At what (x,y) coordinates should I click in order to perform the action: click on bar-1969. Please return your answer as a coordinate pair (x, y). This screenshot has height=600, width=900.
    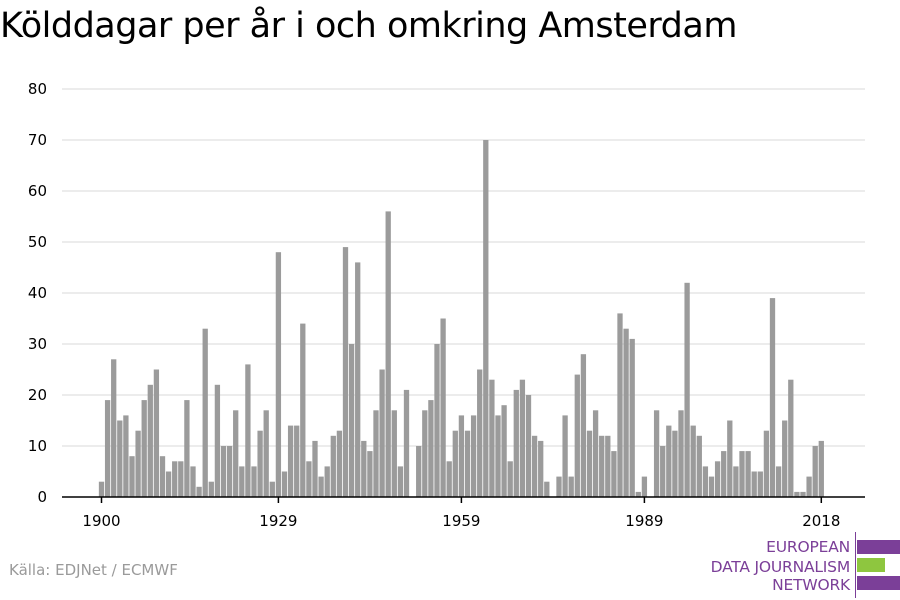
    Looking at the image, I should click on (522, 438).